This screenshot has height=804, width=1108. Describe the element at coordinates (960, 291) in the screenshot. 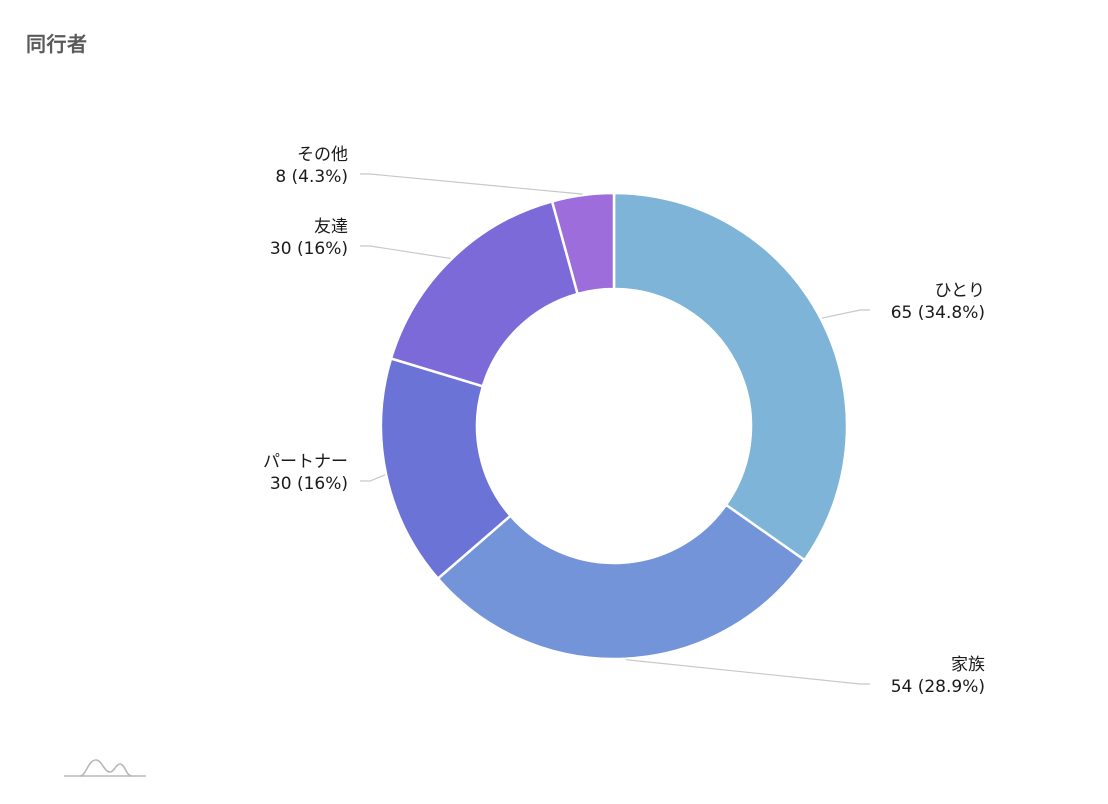

I see `slice-name-label-0: ひとり` at that location.